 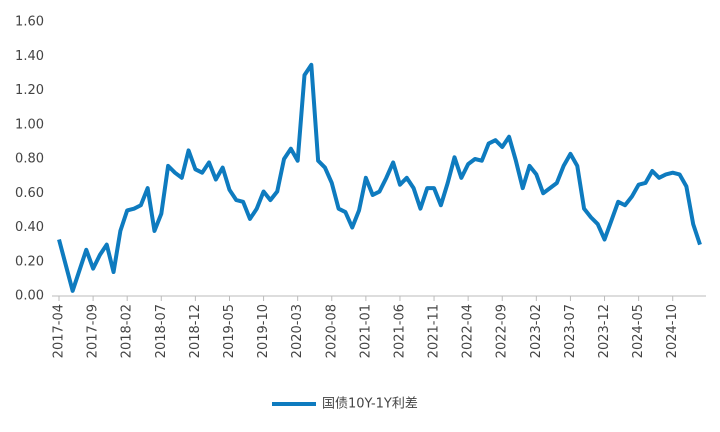 I want to click on legend-label: 国债10Y-1Y利差, so click(x=370, y=404).